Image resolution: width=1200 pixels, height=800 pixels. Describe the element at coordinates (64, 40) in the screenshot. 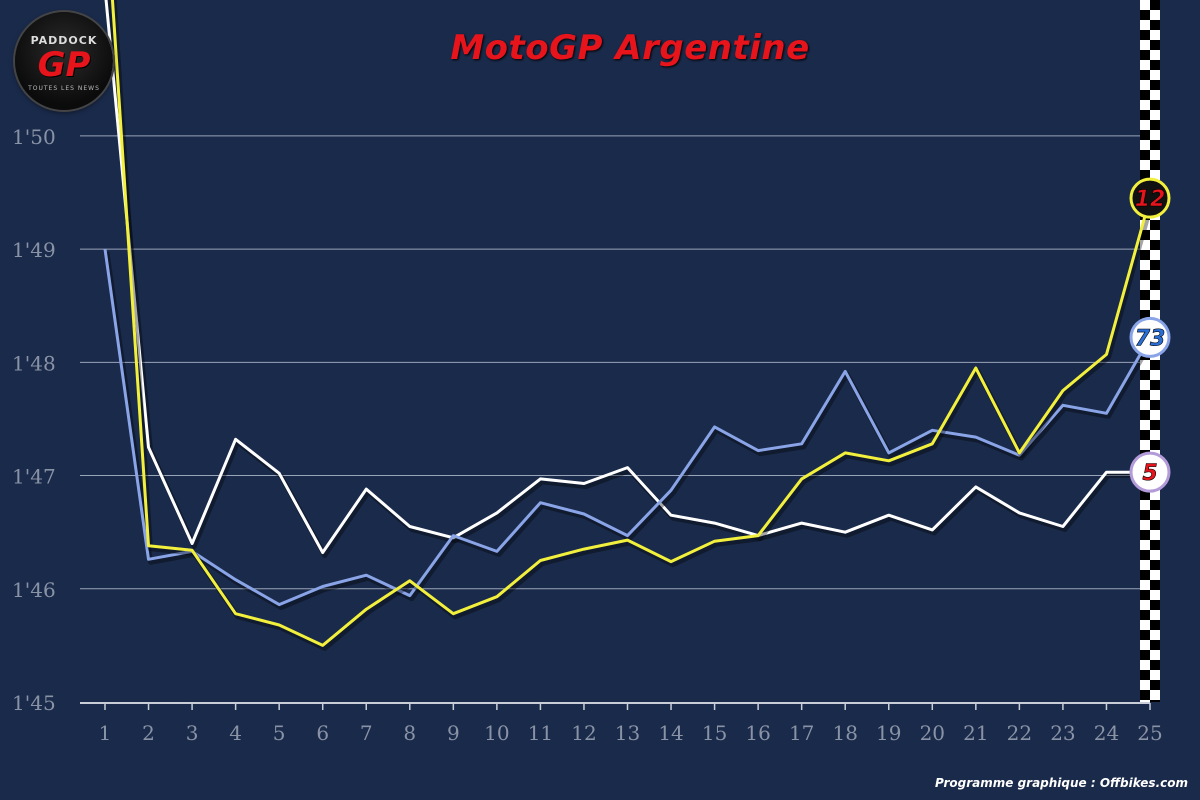

I see `logo-top-text: PADDOCK` at that location.